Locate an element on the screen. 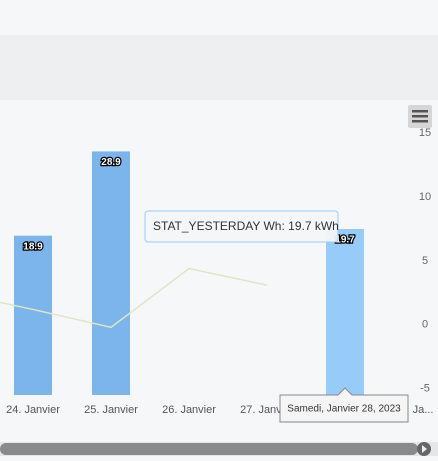  top-band is located at coordinates (219, 17).